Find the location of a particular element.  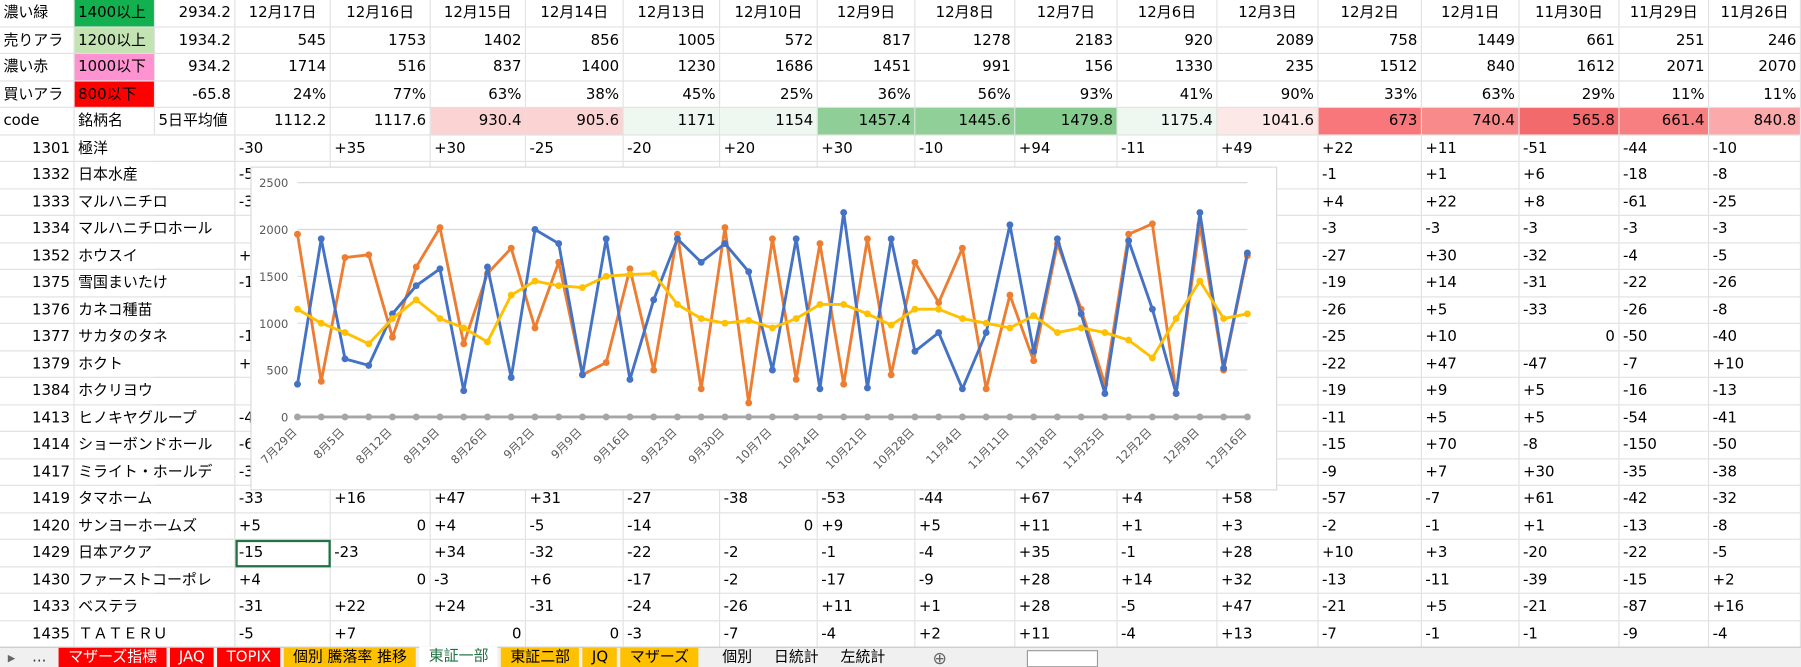

data-cell: -33 is located at coordinates (1569, 310).